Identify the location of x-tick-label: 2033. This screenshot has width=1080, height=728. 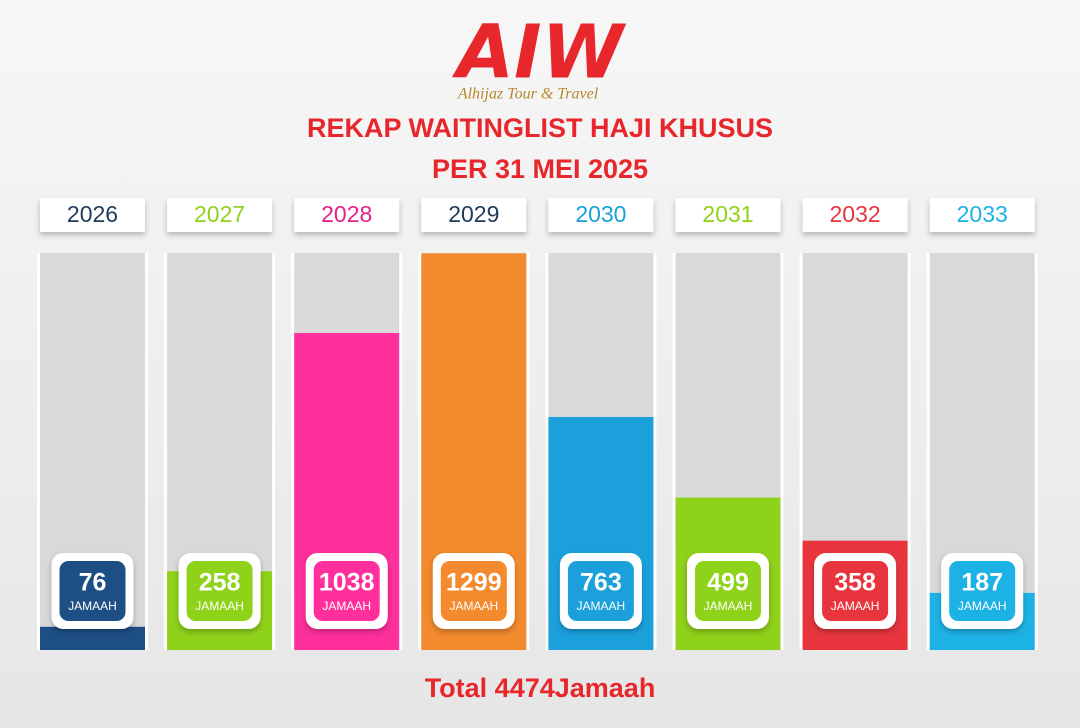
(982, 214).